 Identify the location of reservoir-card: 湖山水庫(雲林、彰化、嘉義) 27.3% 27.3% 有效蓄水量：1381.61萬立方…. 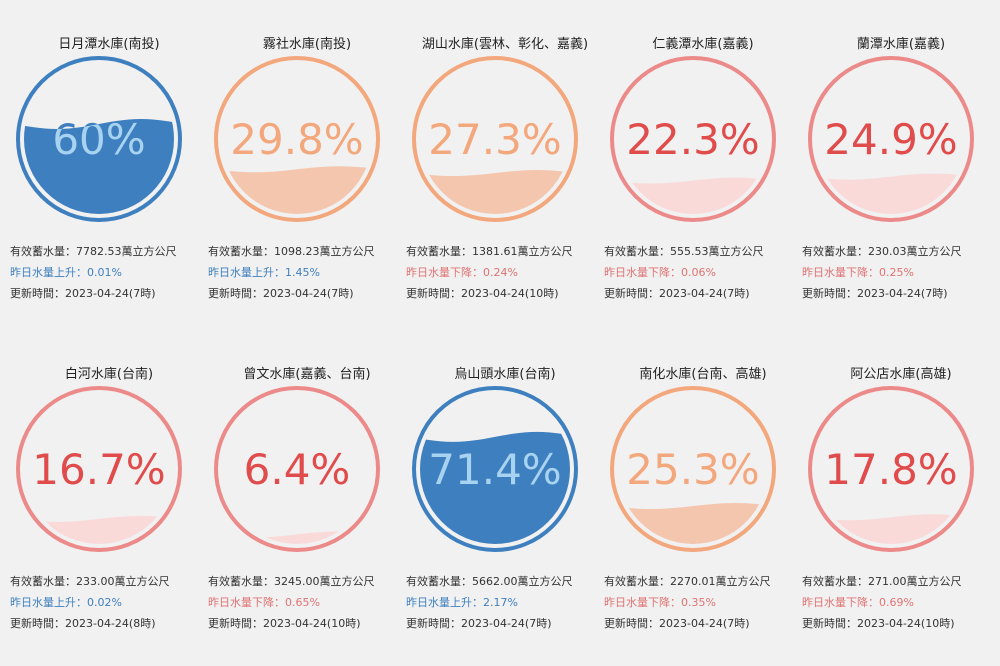
(505, 183).